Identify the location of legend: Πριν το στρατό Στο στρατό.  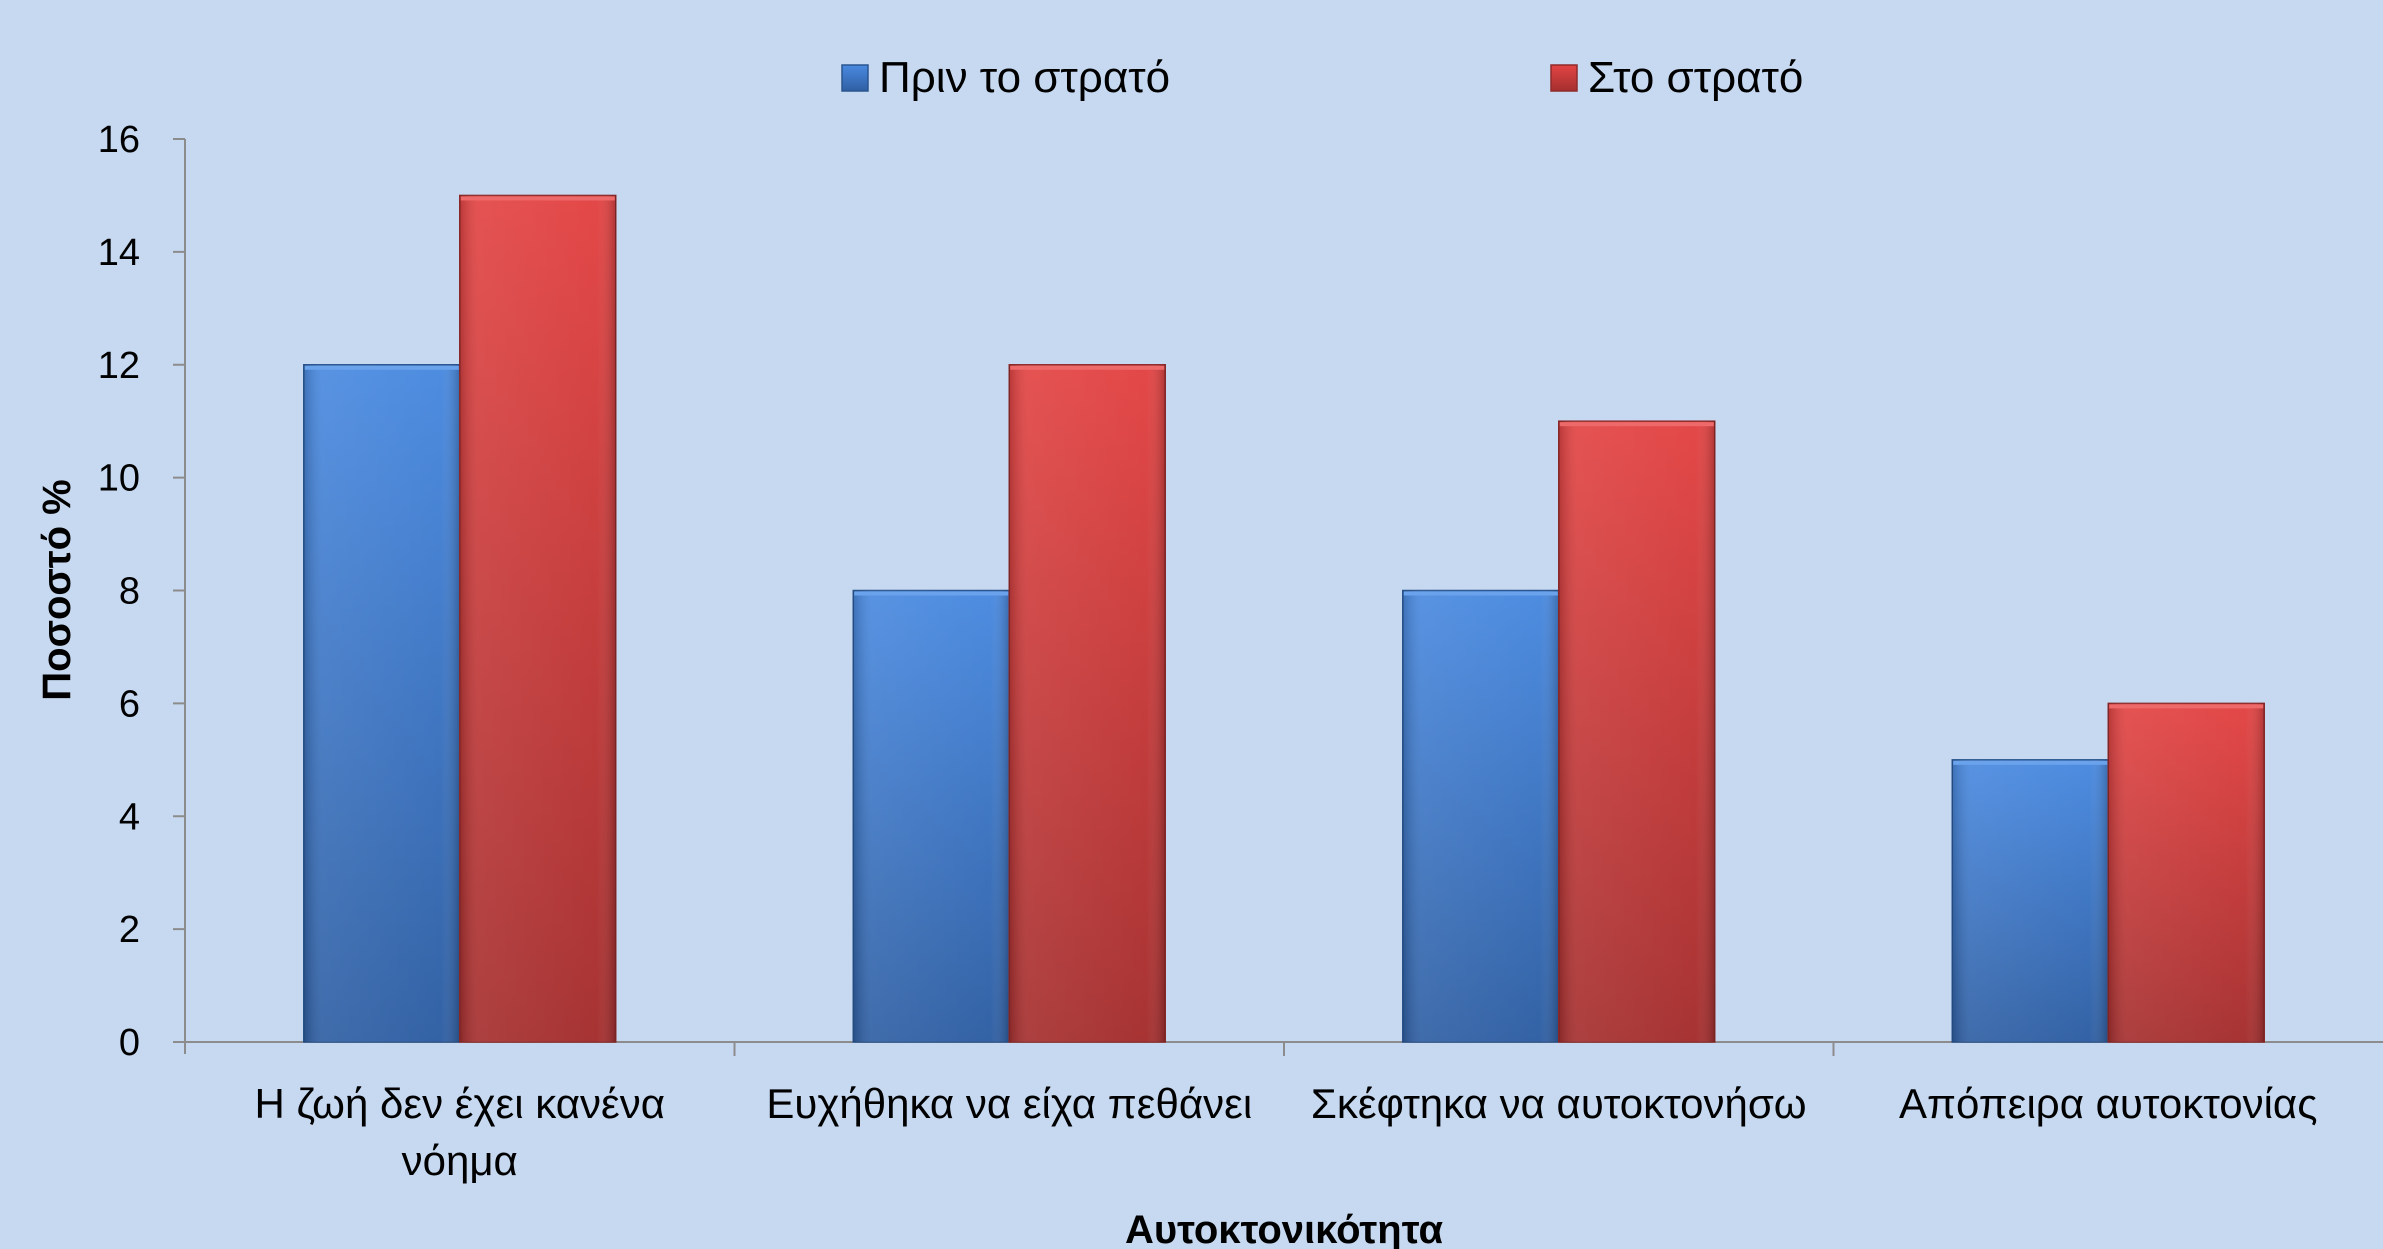
(1322, 77).